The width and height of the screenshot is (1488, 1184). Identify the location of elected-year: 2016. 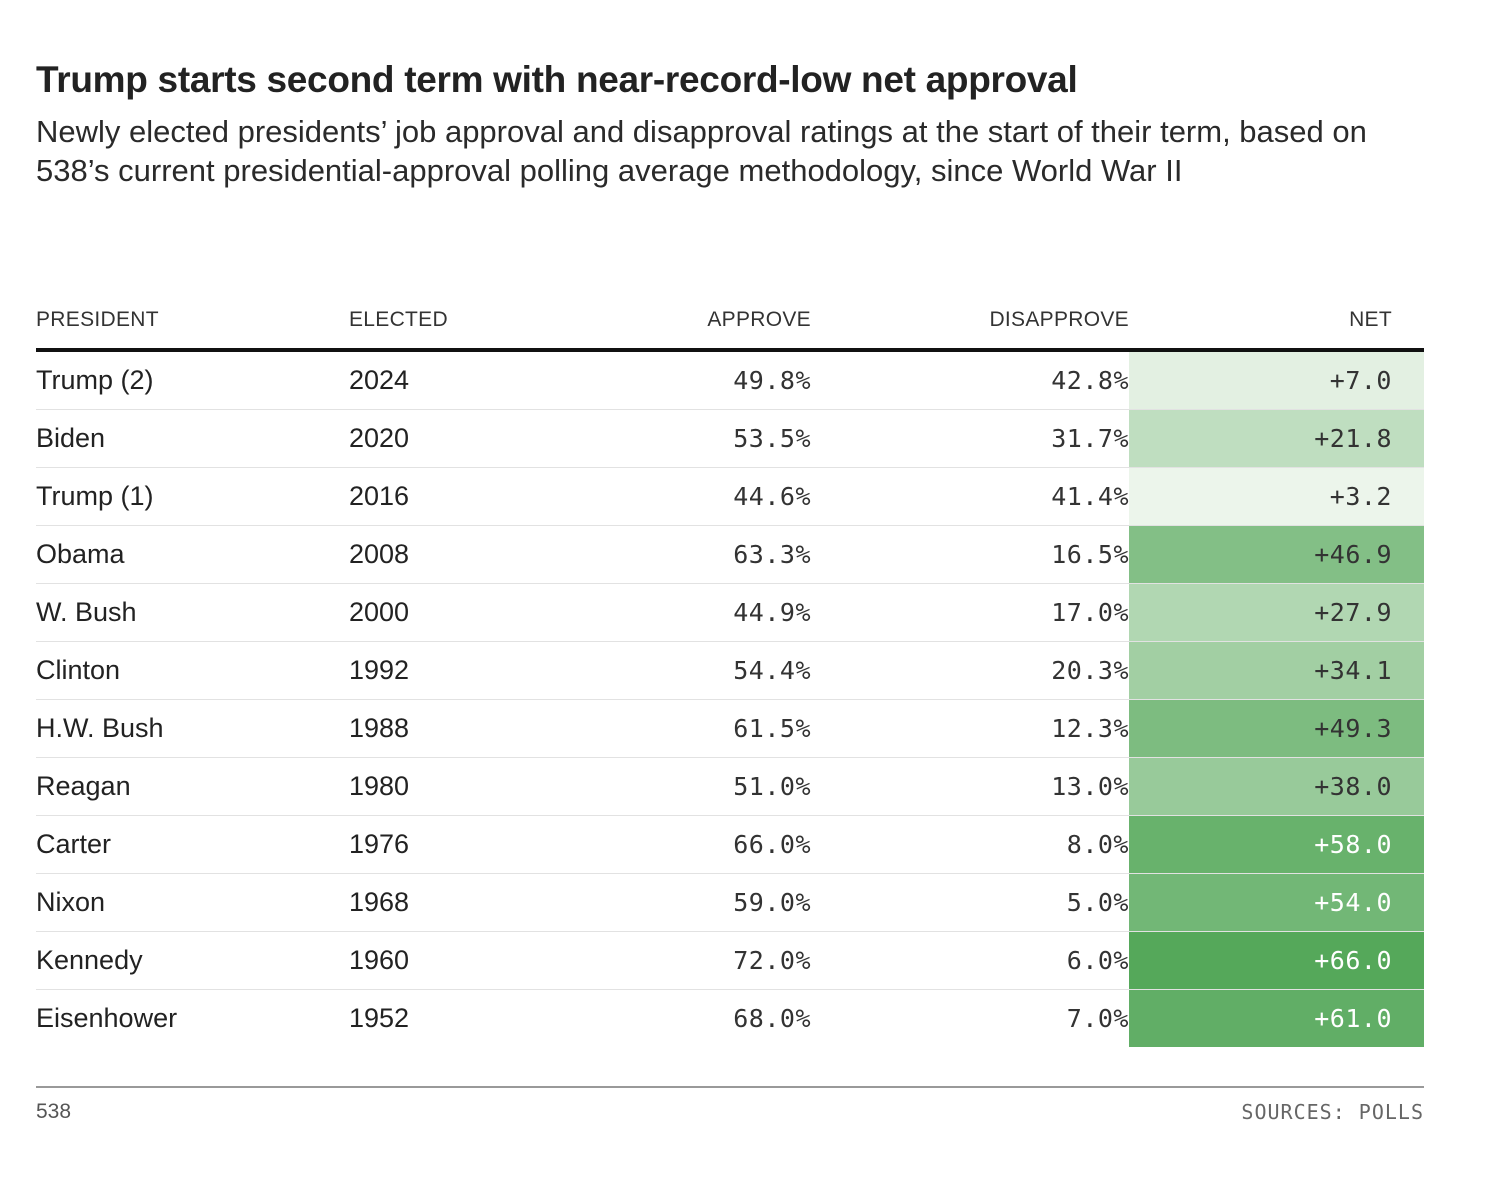
(429, 496).